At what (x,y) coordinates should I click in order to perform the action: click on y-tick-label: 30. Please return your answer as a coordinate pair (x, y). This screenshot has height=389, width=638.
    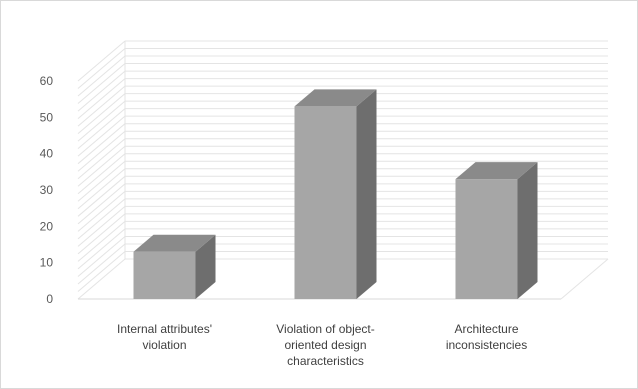
    Looking at the image, I should click on (47, 190).